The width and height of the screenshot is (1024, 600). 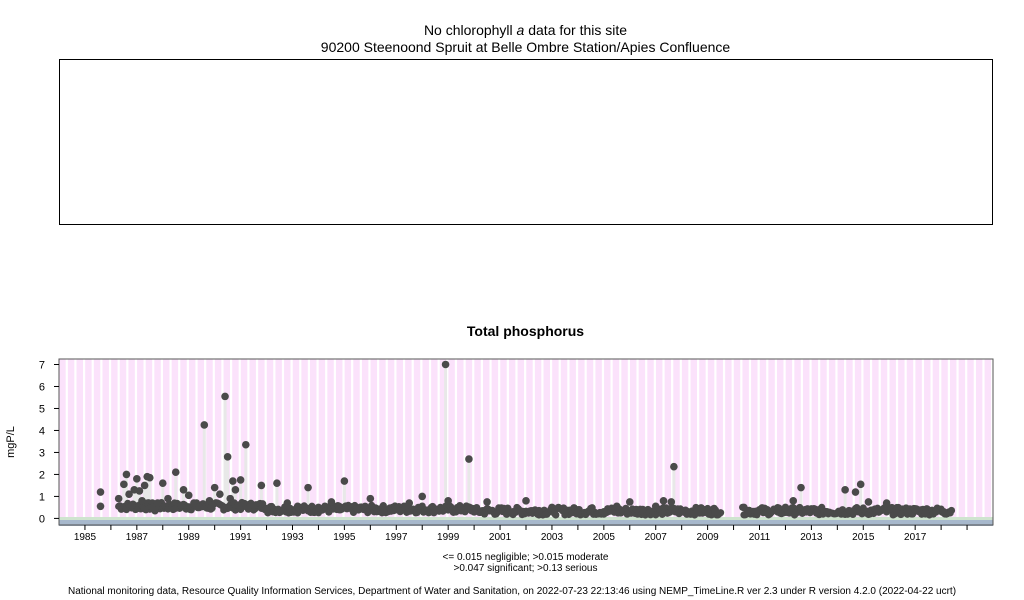 What do you see at coordinates (707, 537) in the screenshot?
I see `x-tick-label: 2009` at bounding box center [707, 537].